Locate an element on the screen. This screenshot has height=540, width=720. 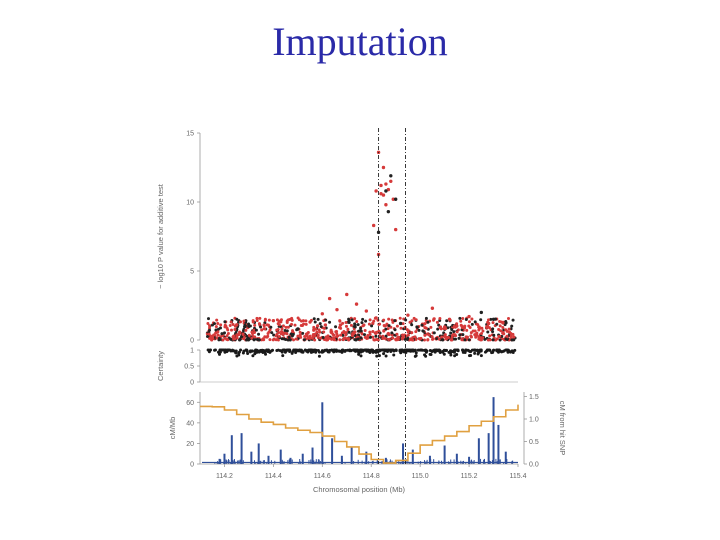
cert-ytick-label: 1 is located at coordinates (192, 351).